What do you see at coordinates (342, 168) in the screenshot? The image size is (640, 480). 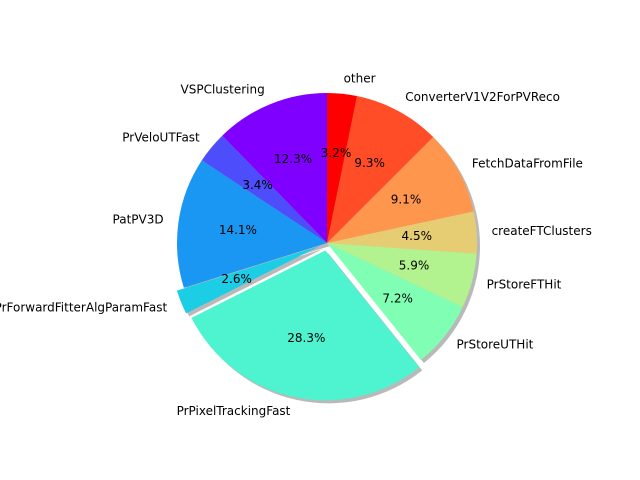 I see `slice-other` at bounding box center [342, 168].